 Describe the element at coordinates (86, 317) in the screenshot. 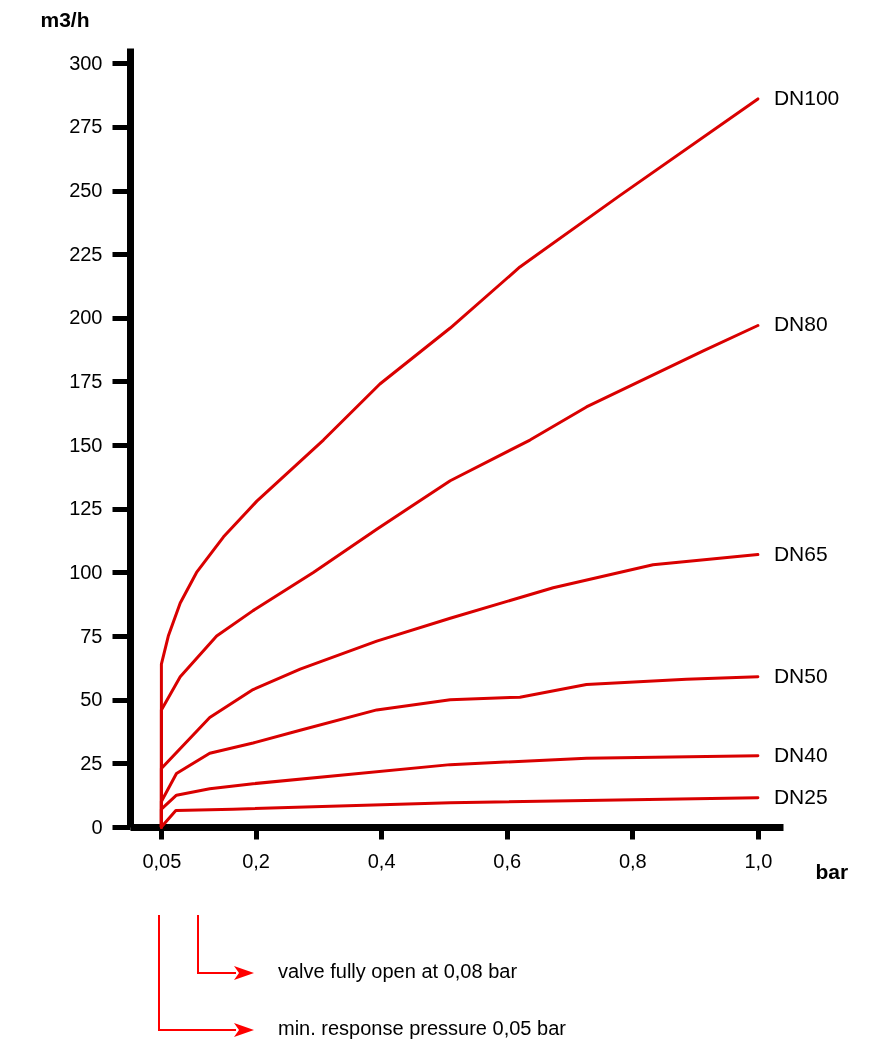

I see `y-tick-label: 200` at that location.